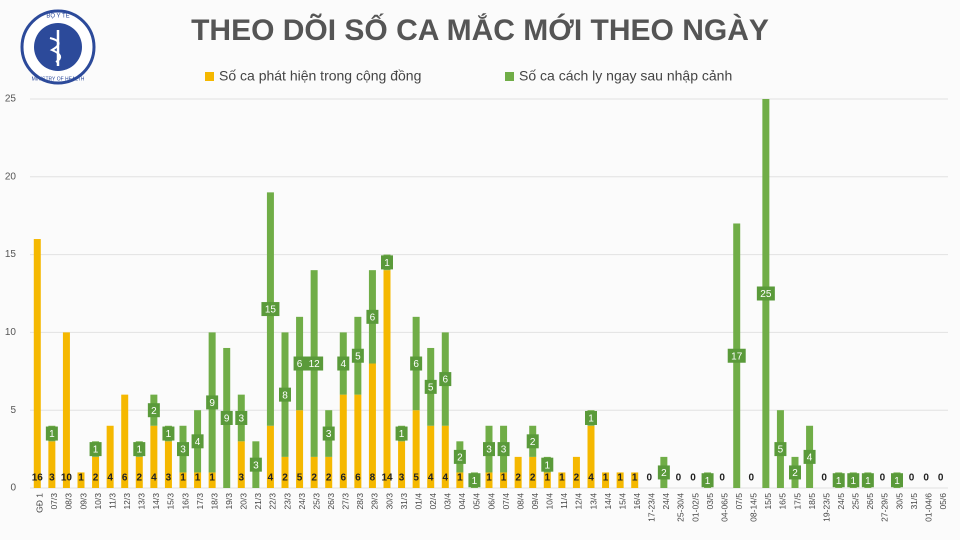 This screenshot has width=960, height=540. I want to click on x-tick-label: 26/5, so click(870, 501).